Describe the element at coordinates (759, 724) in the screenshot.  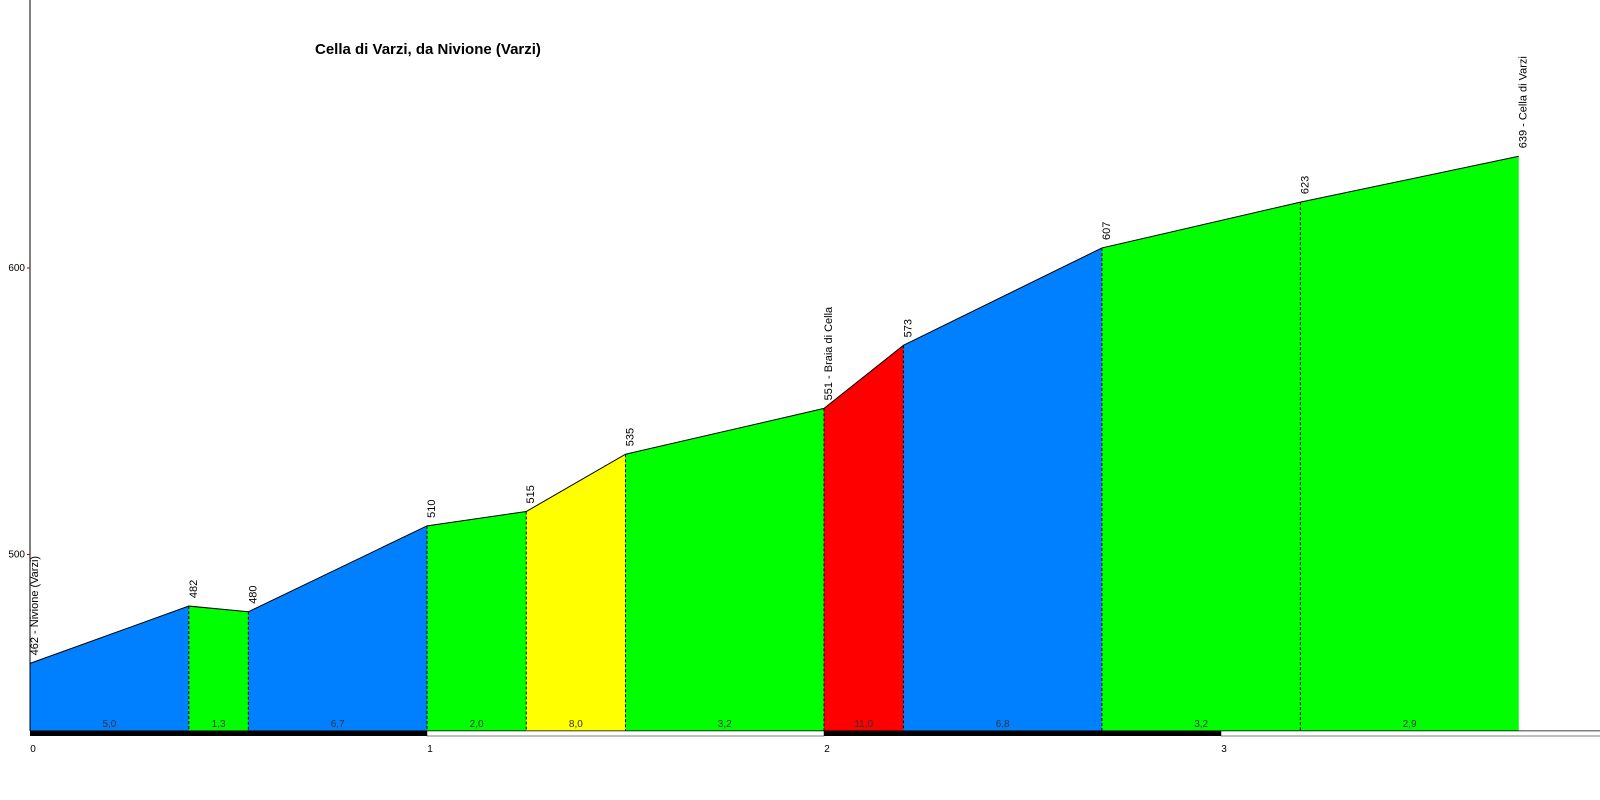
I see `gradient-labels: 5,0 1,3 6,7 2,0 8,0 3,2 11,0 6,8 3,2 2,9` at that location.